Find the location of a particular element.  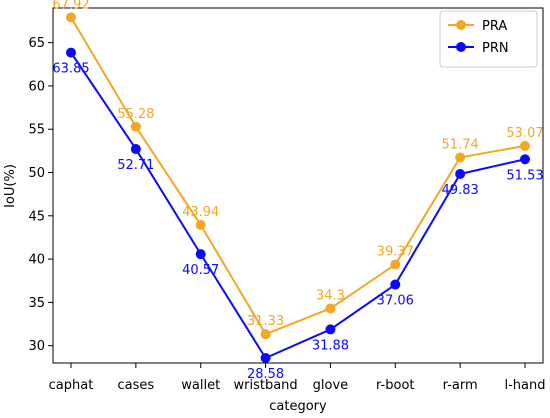

x-tick-label: glove is located at coordinates (331, 385).